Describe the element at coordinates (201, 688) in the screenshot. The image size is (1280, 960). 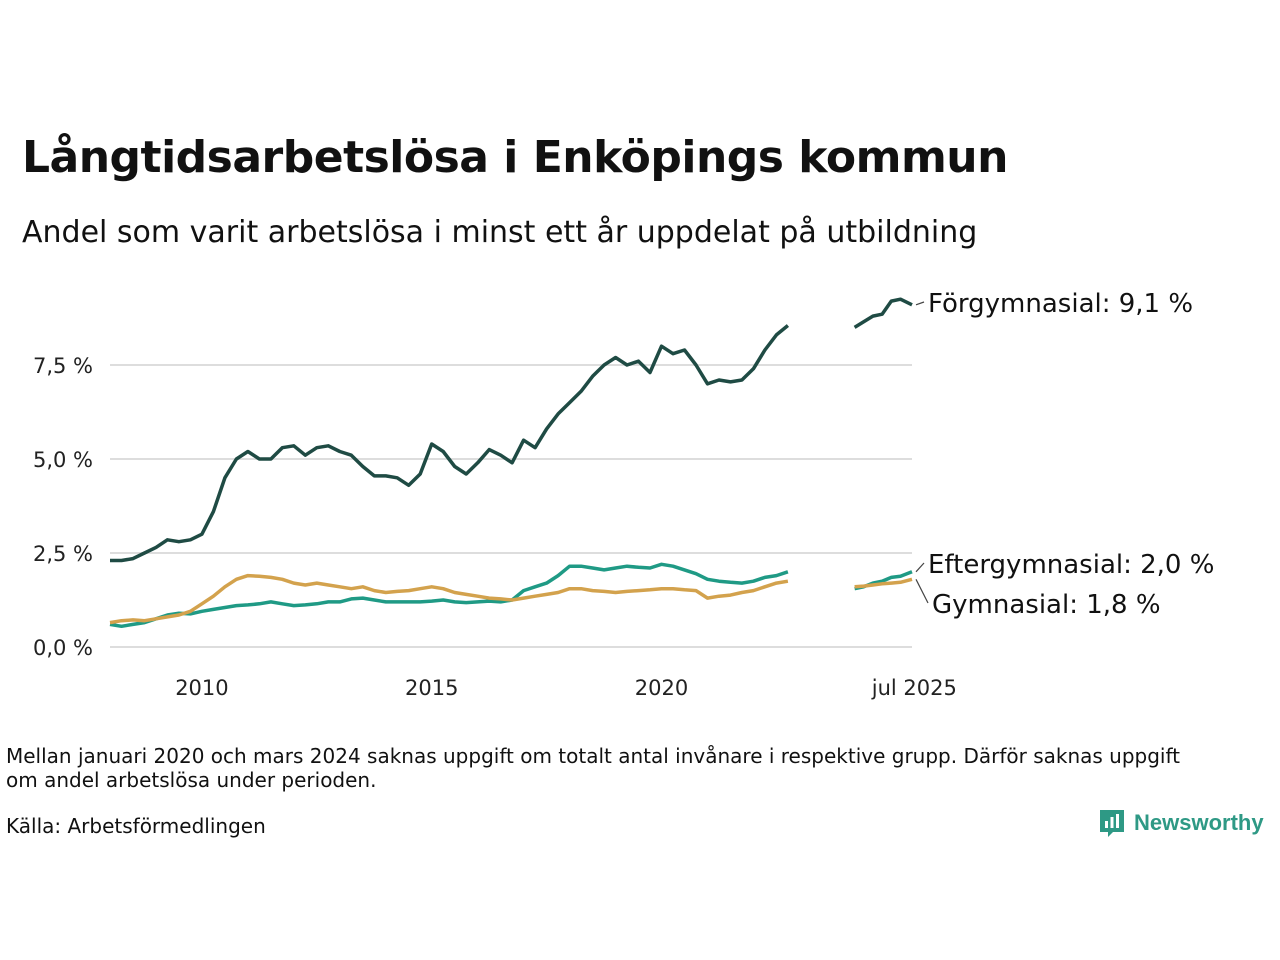
I see `x-tick-label: 2010` at that location.